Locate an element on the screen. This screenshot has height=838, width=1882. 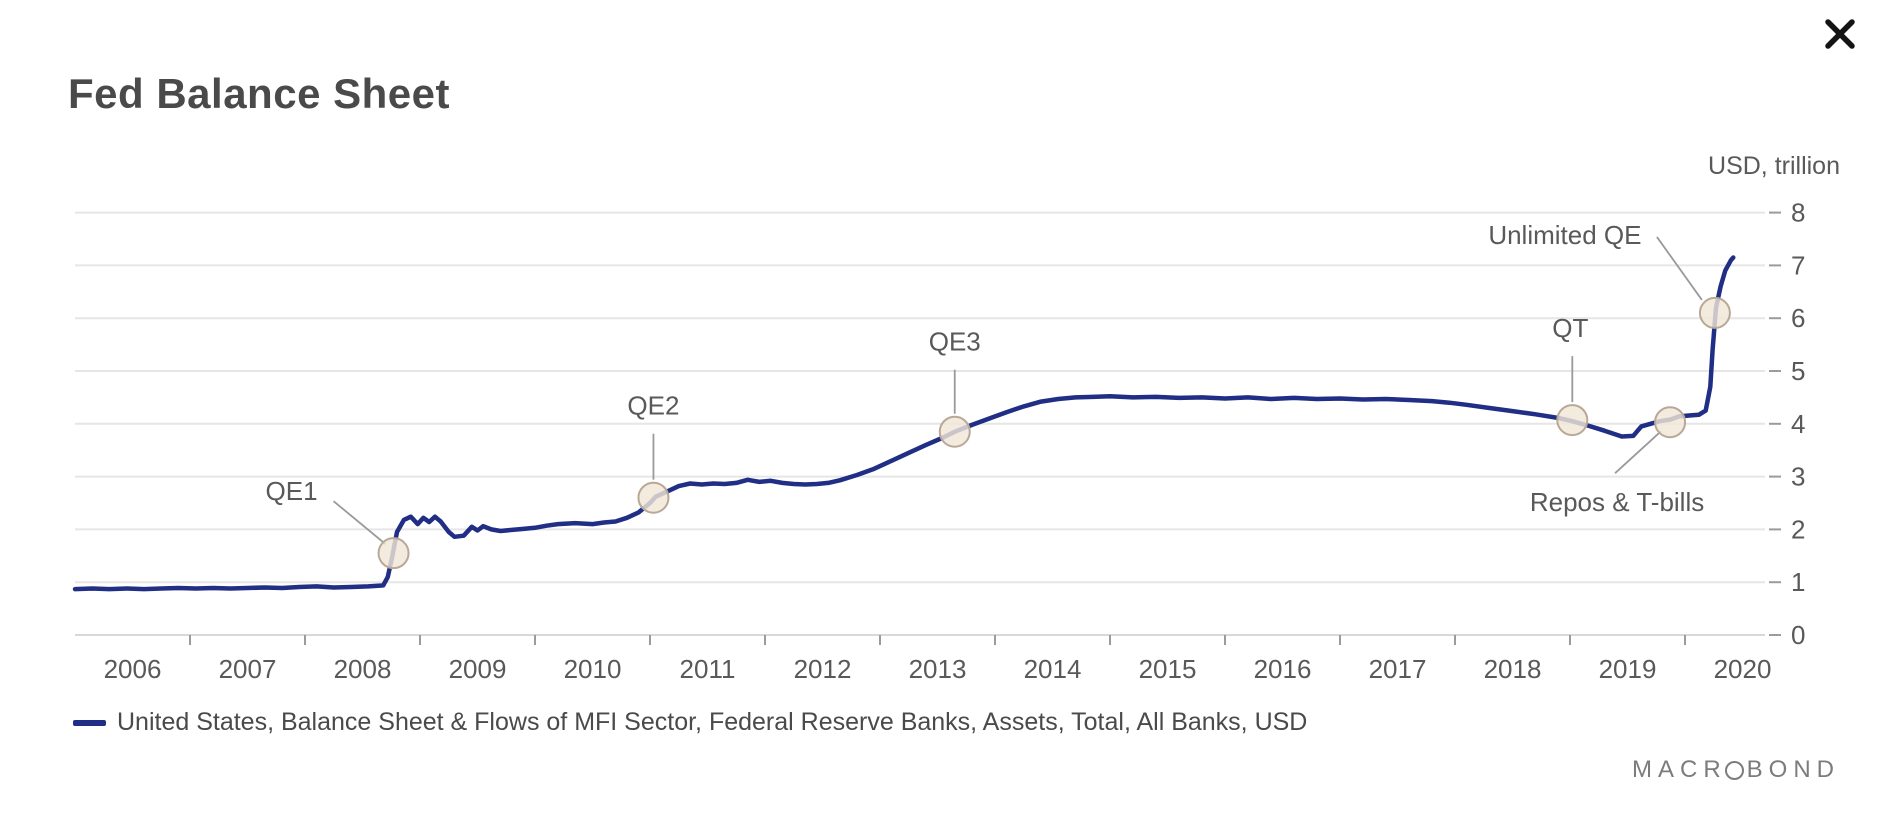
annotation-label: QE1 is located at coordinates (292, 491).